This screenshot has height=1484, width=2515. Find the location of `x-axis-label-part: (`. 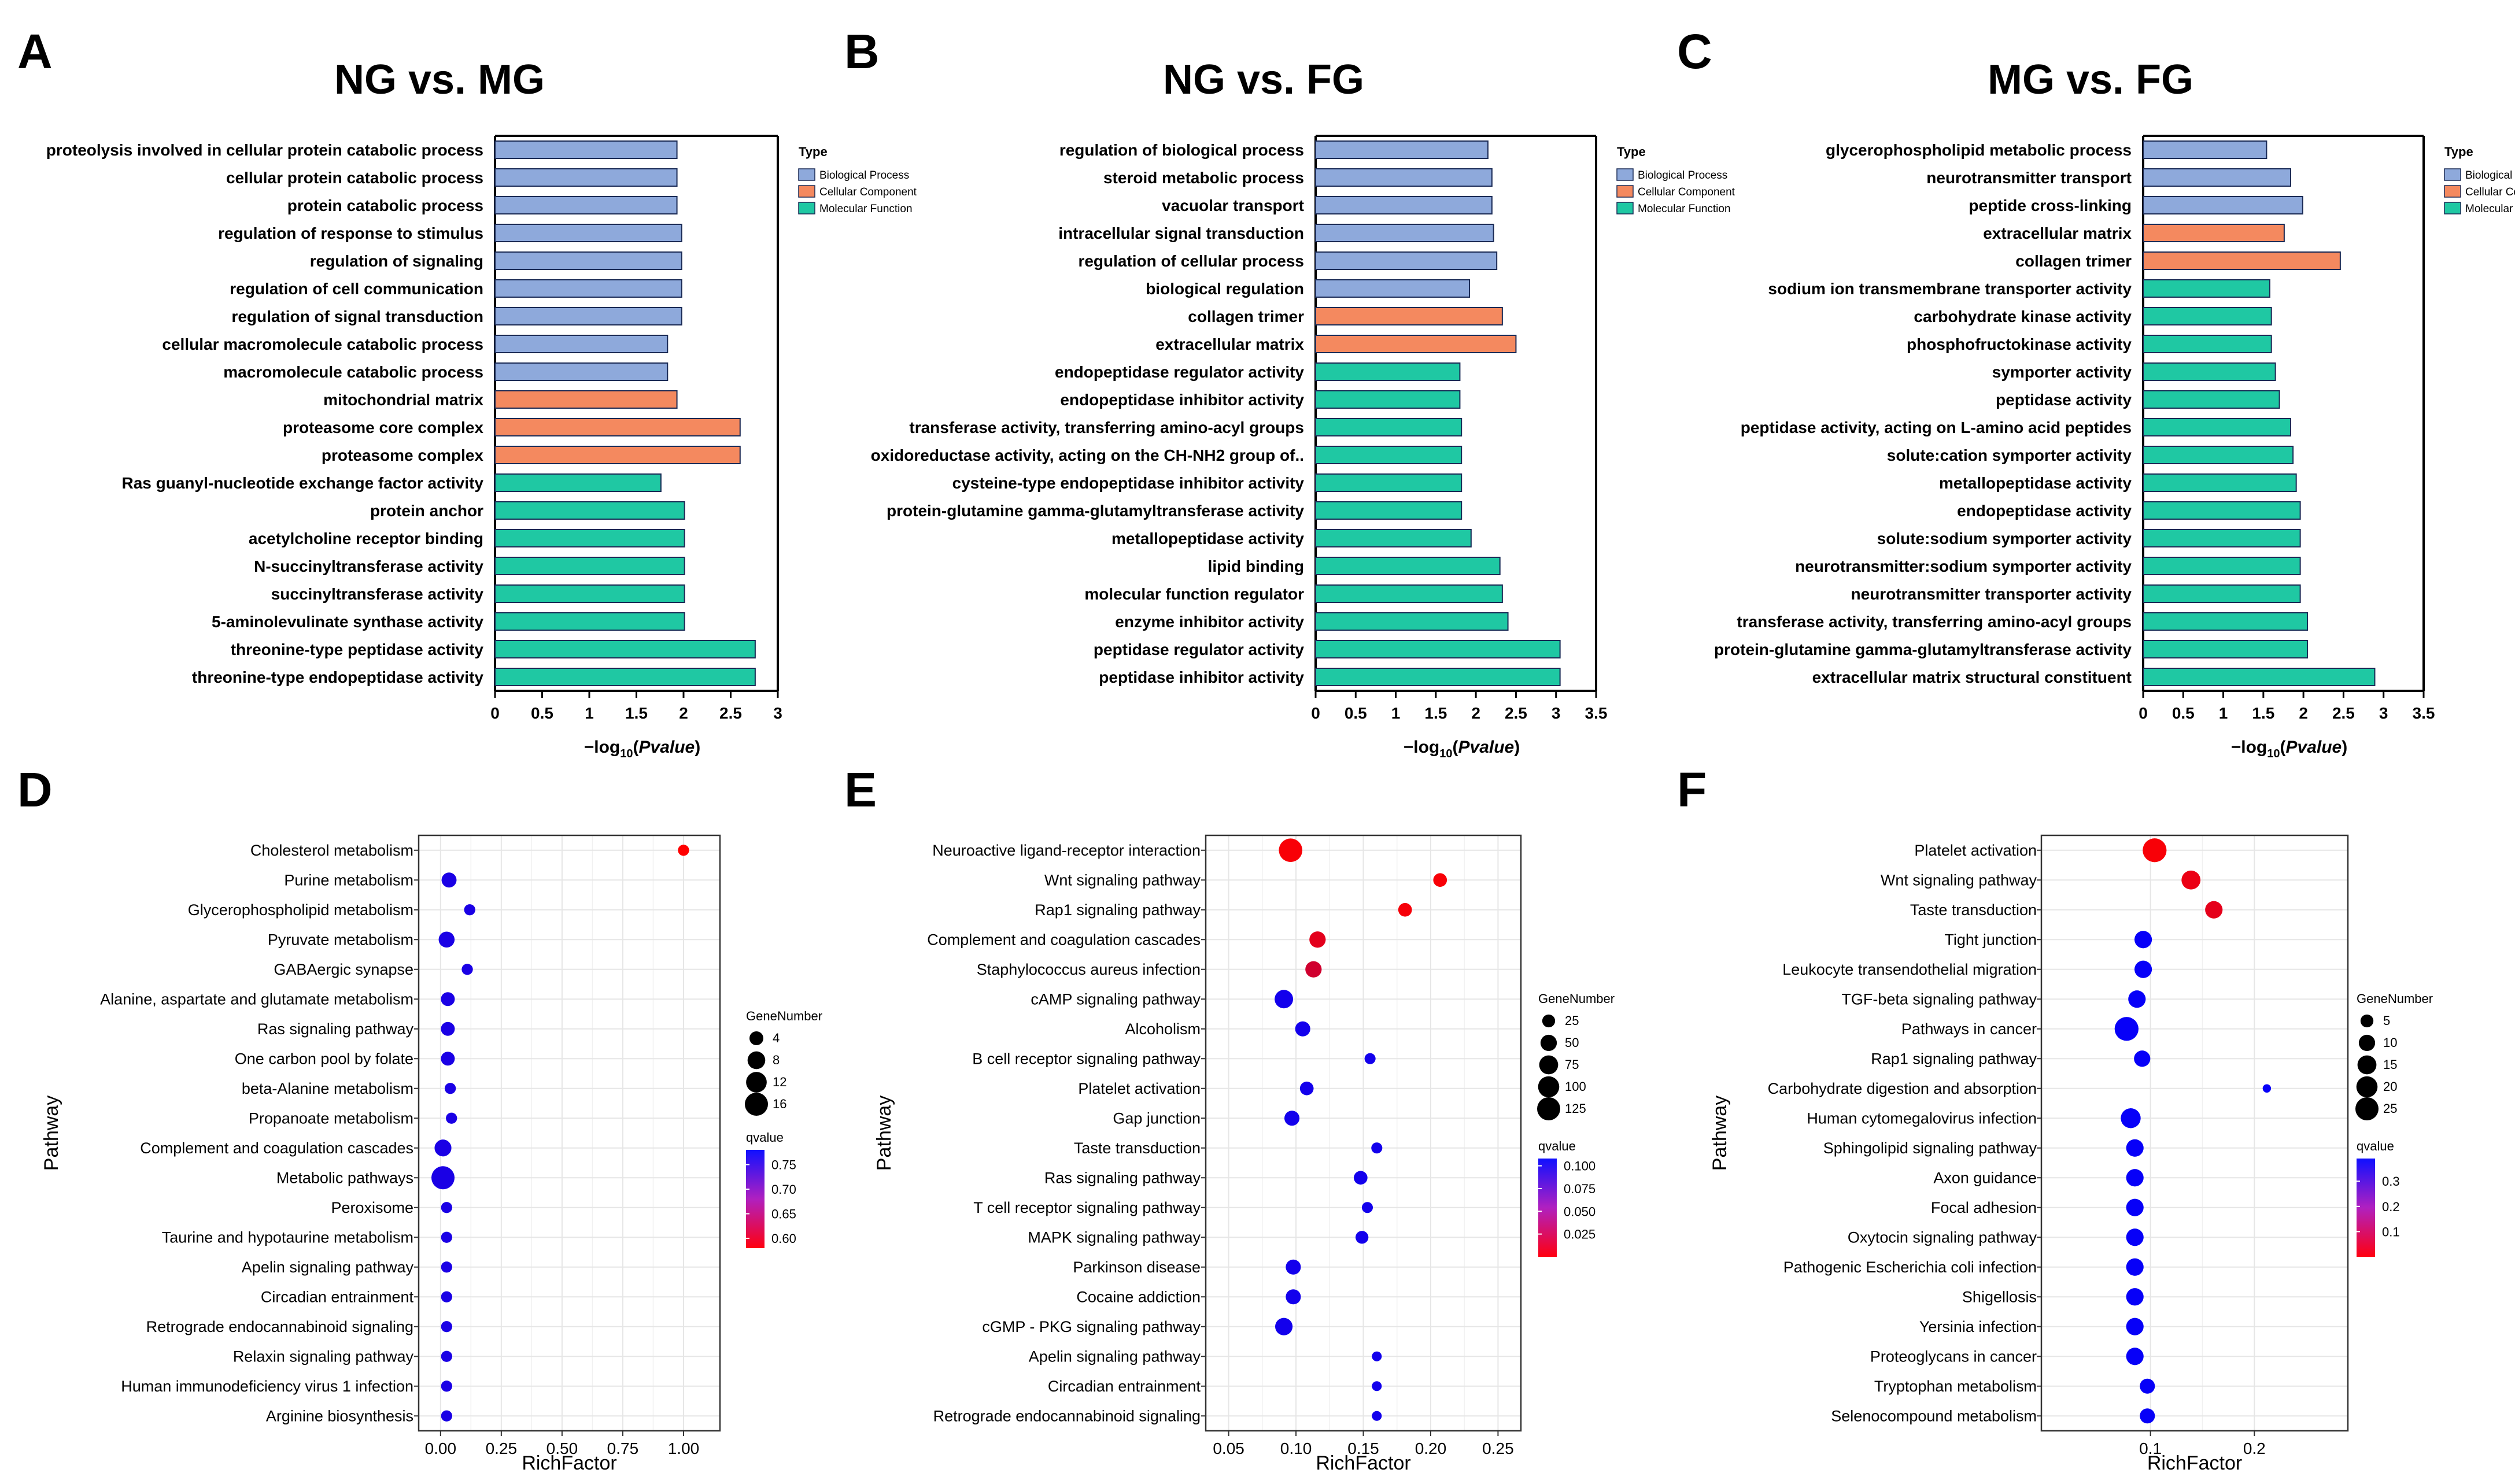

x-axis-label-part: ( is located at coordinates (1456, 747).